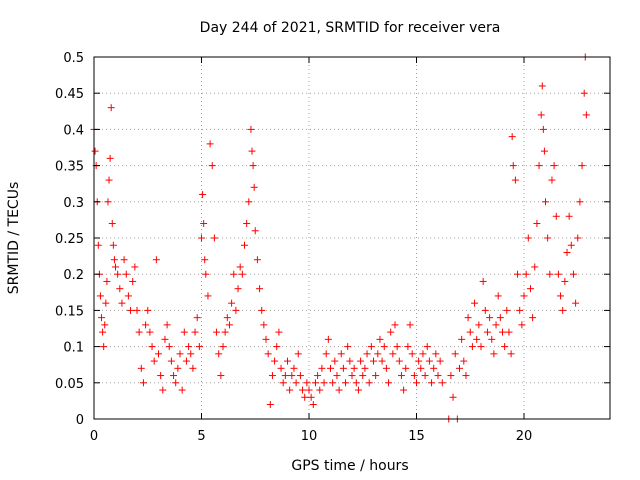 The height and width of the screenshot is (480, 640). I want to click on x-tick-label: 15, so click(416, 436).